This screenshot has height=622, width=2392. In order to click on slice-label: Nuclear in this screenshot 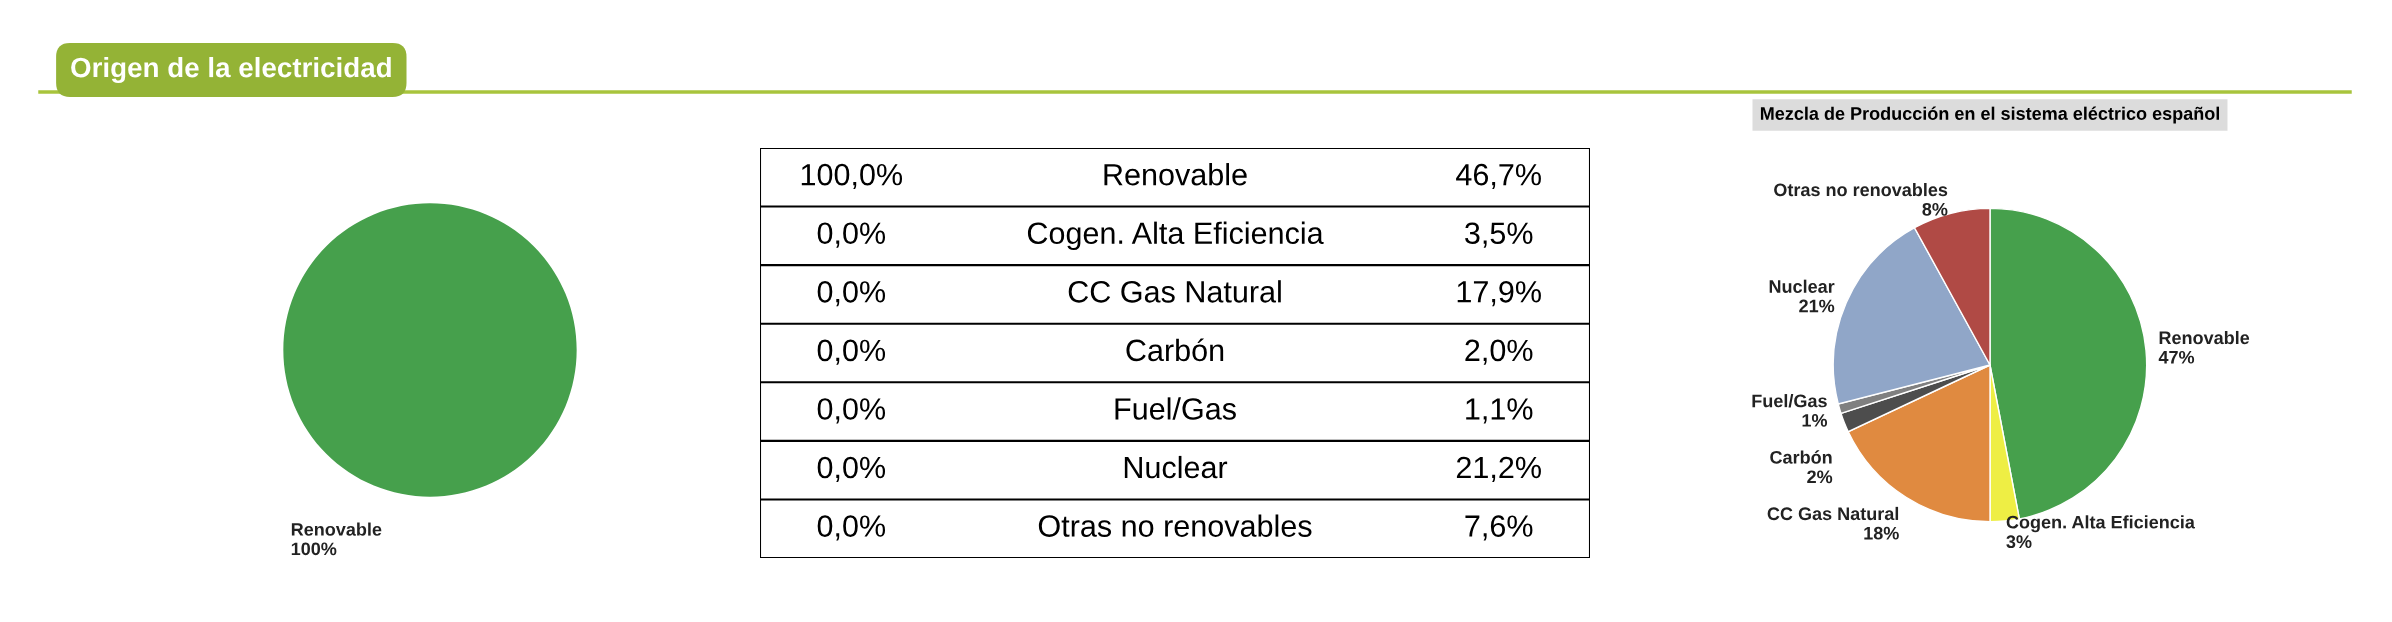, I will do `click(1802, 286)`.